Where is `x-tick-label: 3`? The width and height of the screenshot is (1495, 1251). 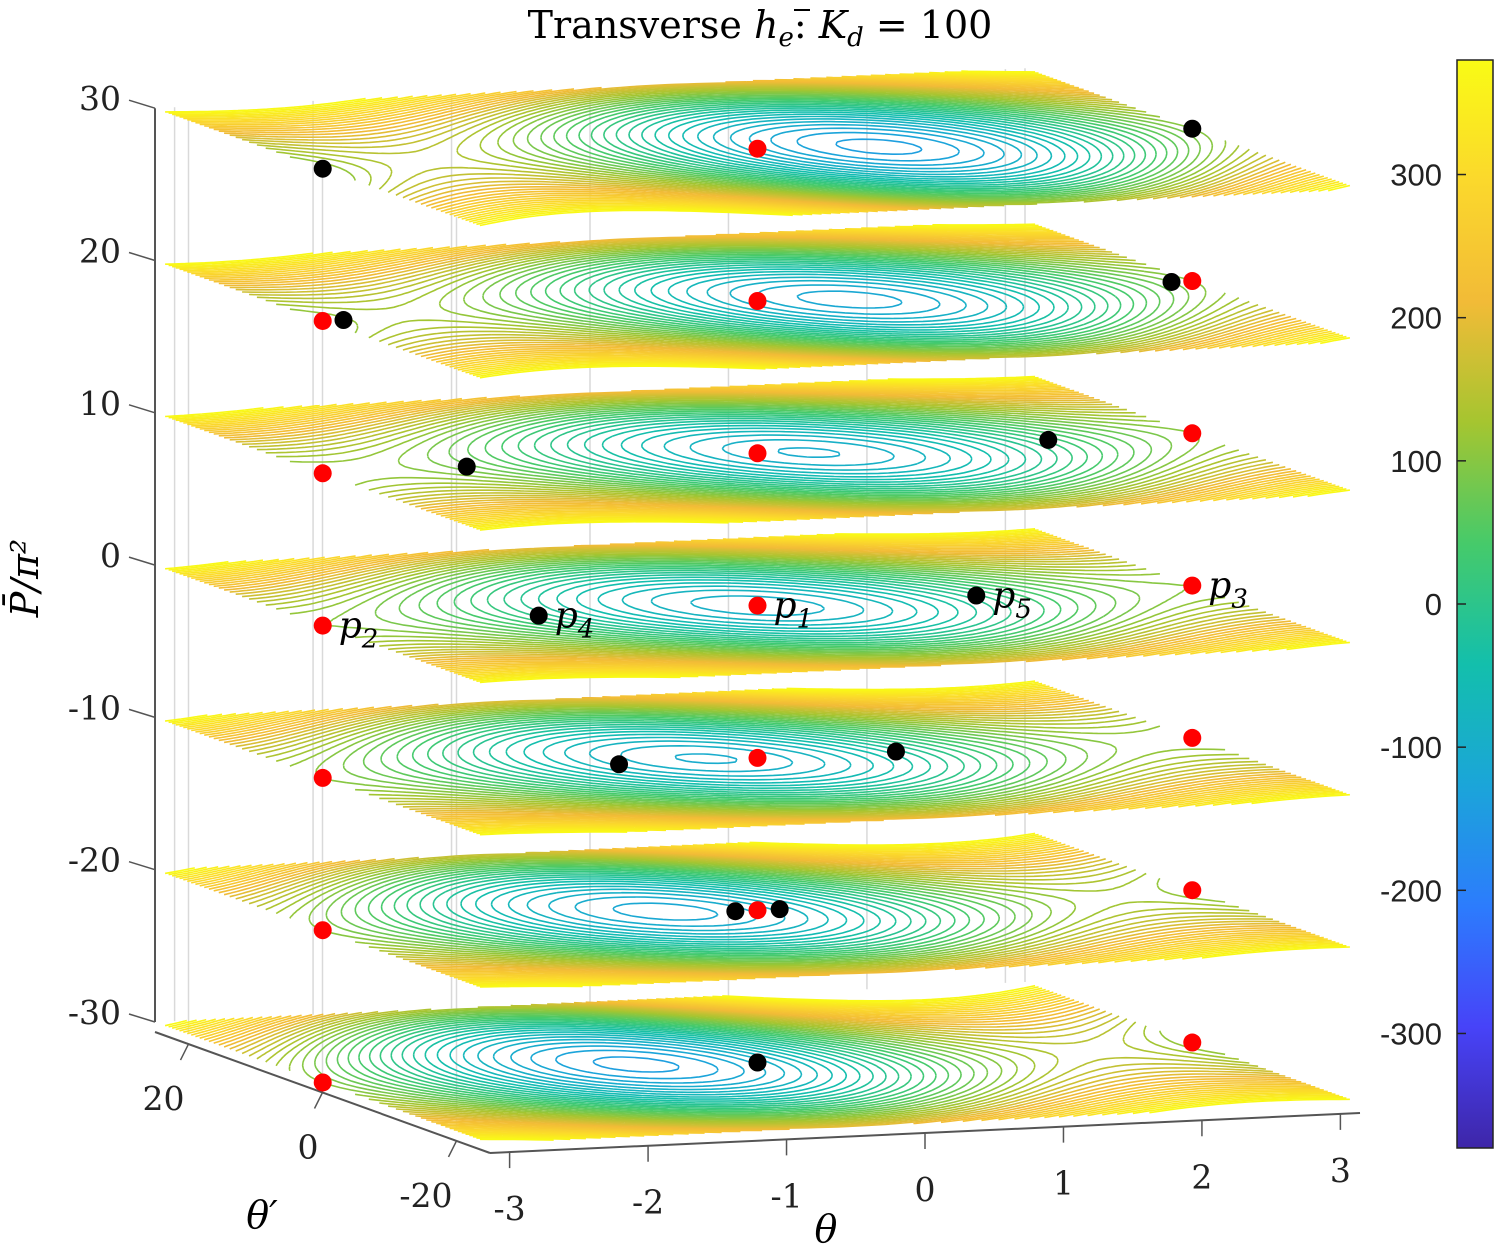 x-tick-label: 3 is located at coordinates (1340, 1170).